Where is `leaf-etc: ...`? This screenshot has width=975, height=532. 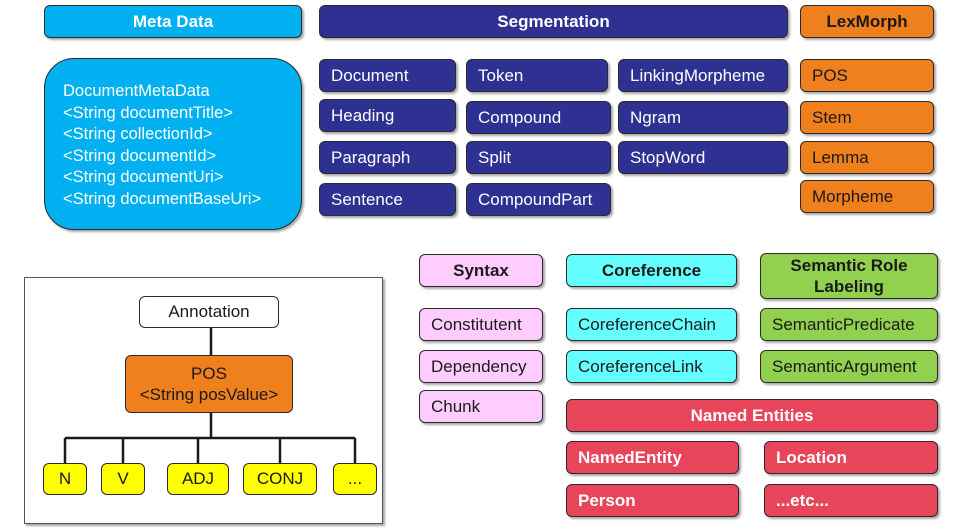 leaf-etc: ... is located at coordinates (355, 479).